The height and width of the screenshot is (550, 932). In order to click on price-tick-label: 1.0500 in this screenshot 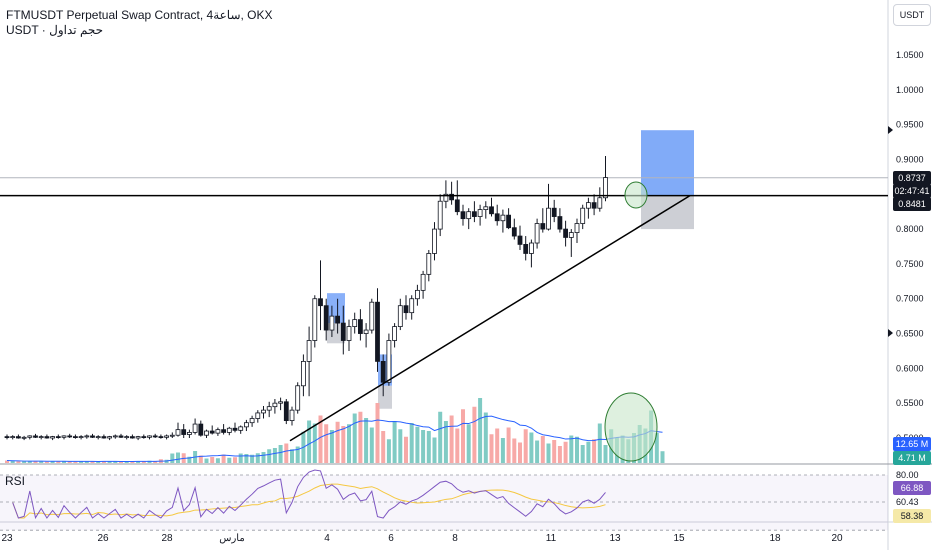, I will do `click(910, 55)`.